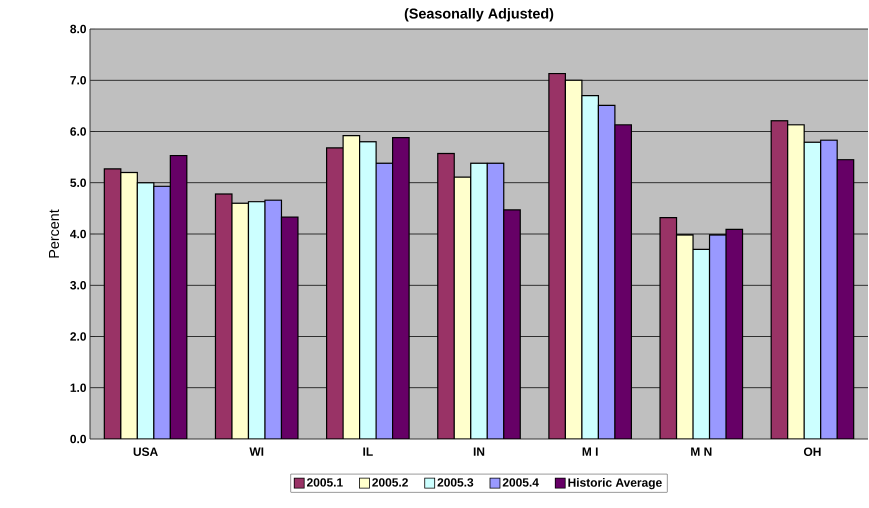  Describe the element at coordinates (78, 29) in the screenshot. I see `y-tick-label: 8.0` at that location.